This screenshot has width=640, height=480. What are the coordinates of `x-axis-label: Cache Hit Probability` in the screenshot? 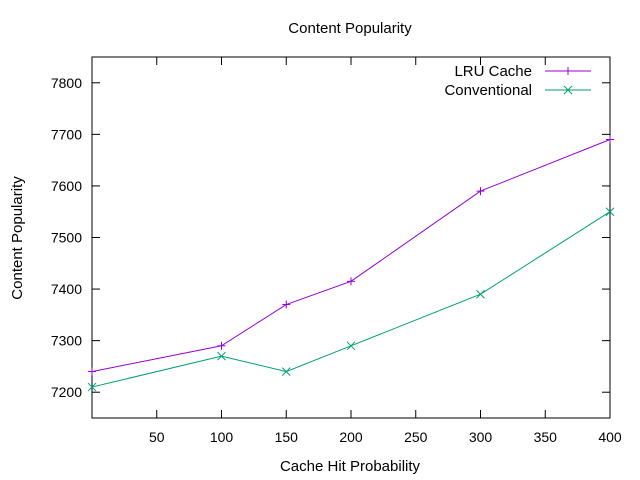 It's located at (350, 466).